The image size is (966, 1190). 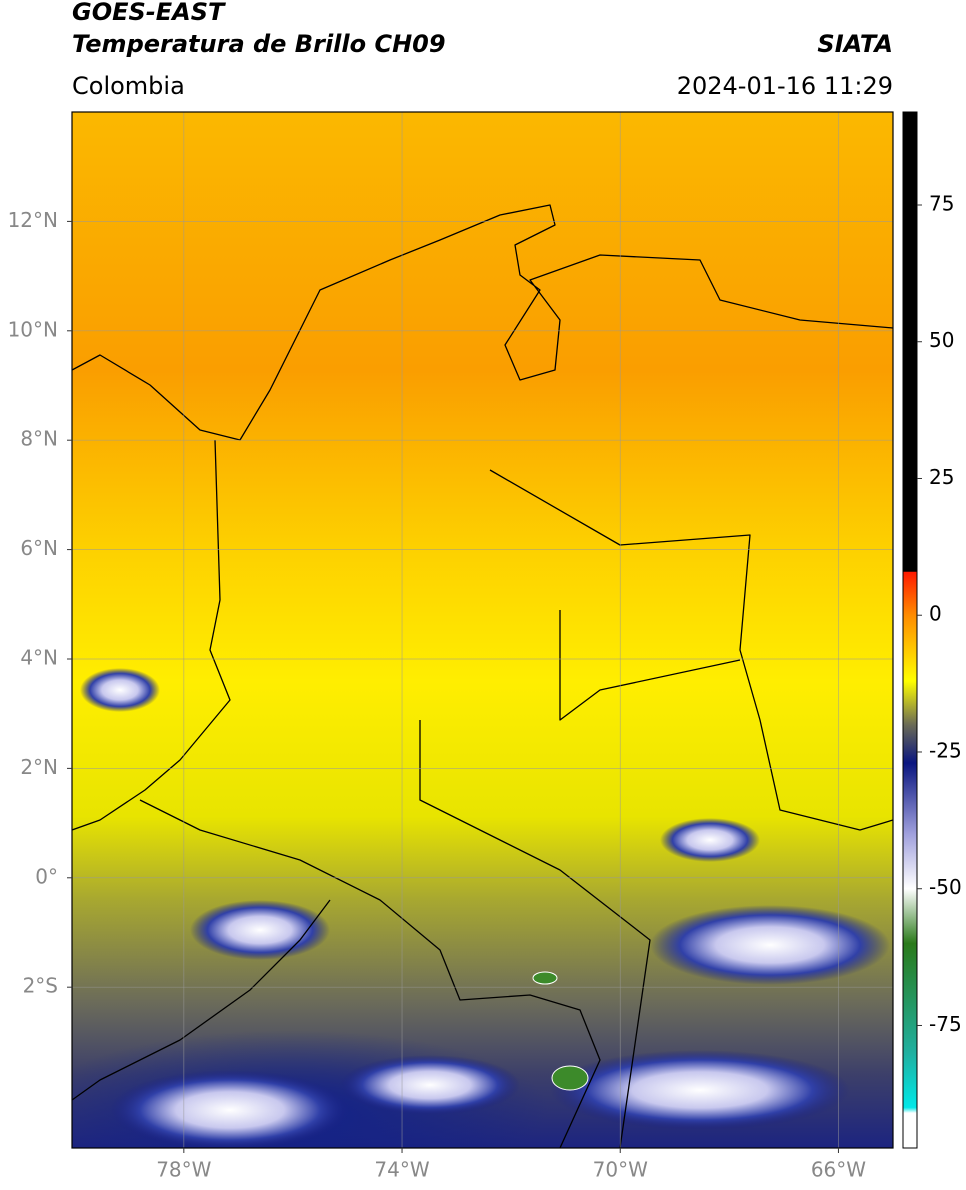 What do you see at coordinates (945, 1024) in the screenshot?
I see `colorbar-tick-label: -75` at bounding box center [945, 1024].